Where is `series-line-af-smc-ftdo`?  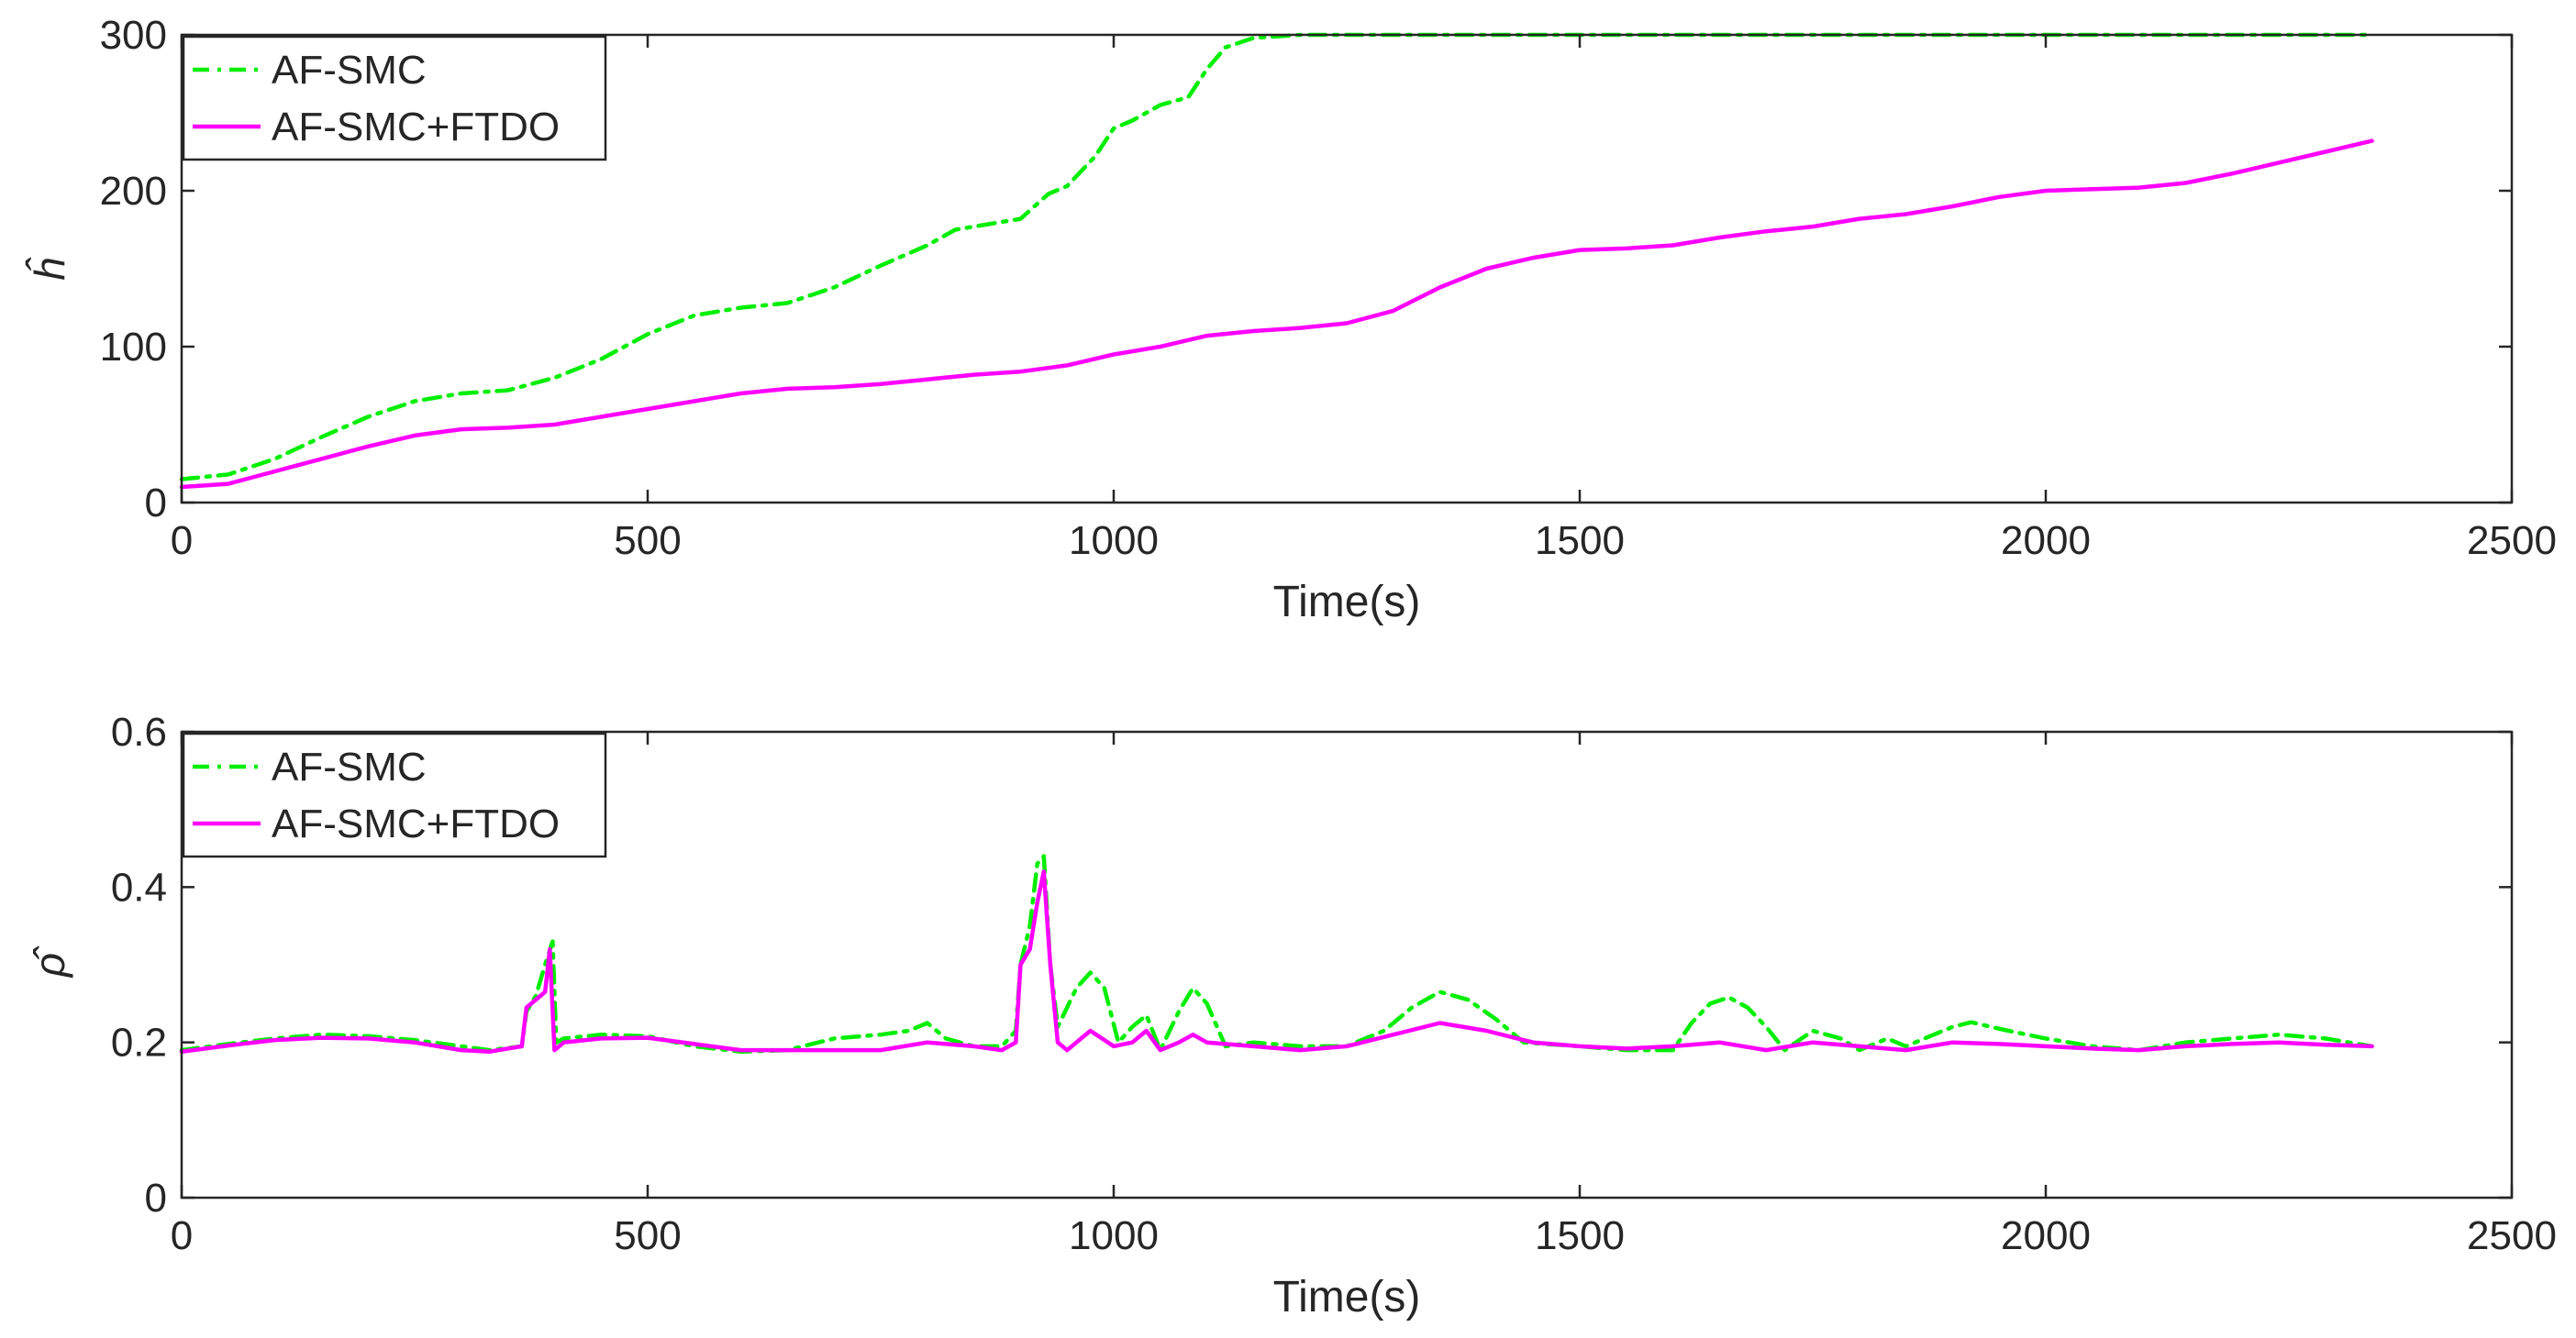
series-line-af-smc-ftdo is located at coordinates (1276, 962).